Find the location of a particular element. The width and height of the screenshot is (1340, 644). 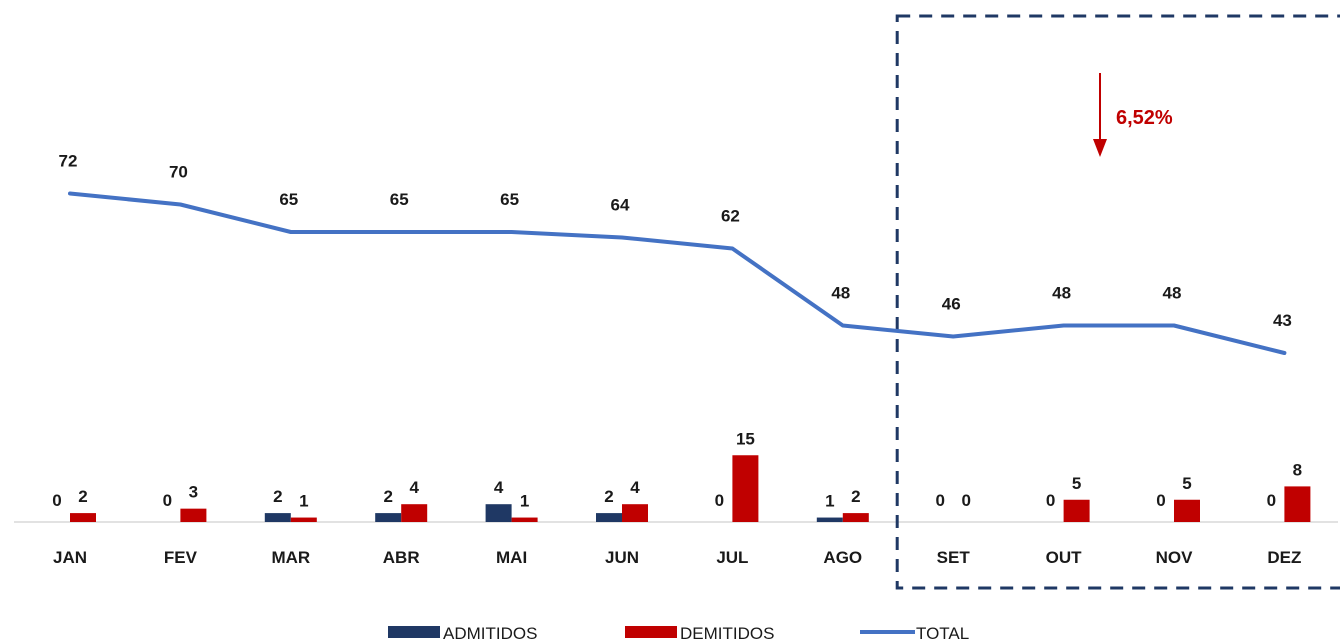

annotation-text: 6,52% is located at coordinates (1144, 118).